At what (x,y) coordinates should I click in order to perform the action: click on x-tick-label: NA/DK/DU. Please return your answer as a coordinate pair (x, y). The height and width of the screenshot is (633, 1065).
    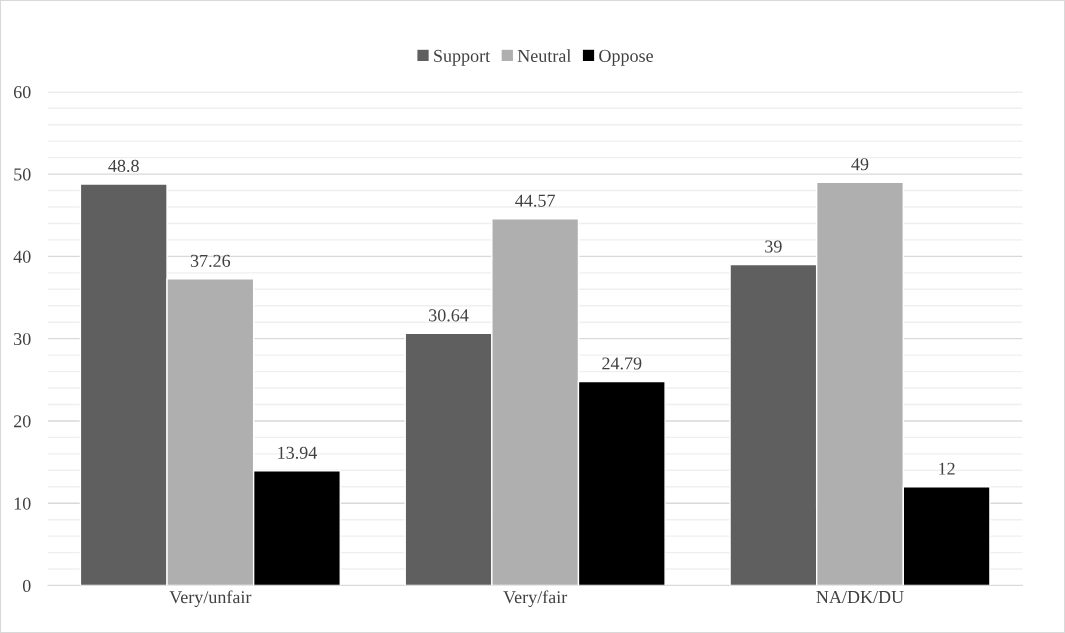
    Looking at the image, I should click on (860, 597).